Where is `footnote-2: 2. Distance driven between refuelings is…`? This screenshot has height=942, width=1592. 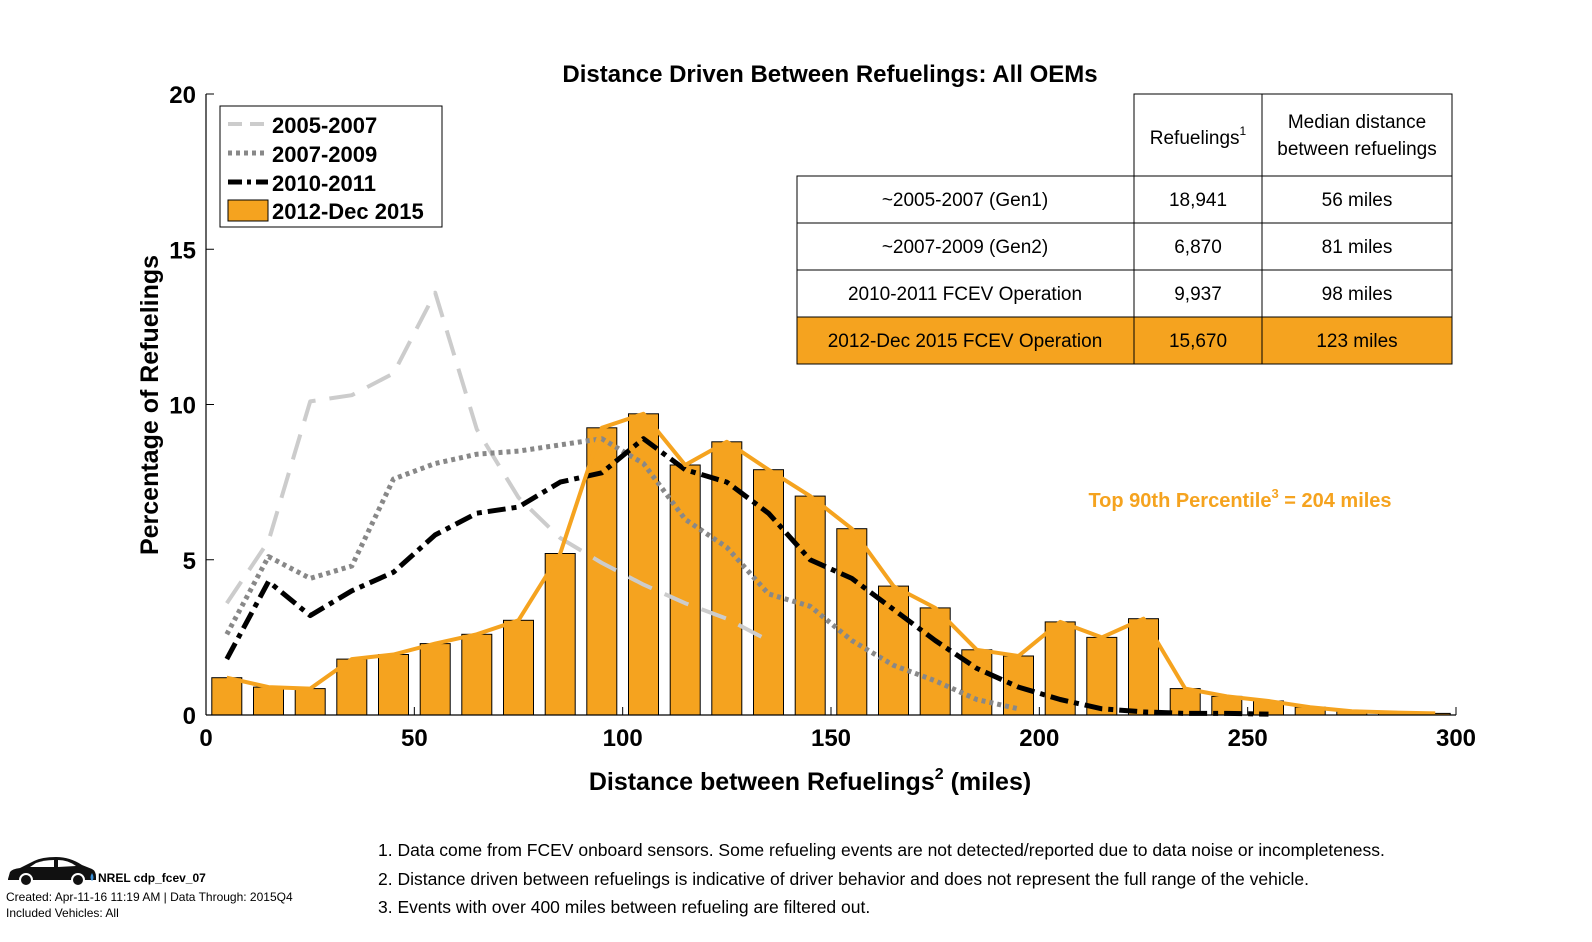 footnote-2: 2. Distance driven between refuelings is… is located at coordinates (843, 878).